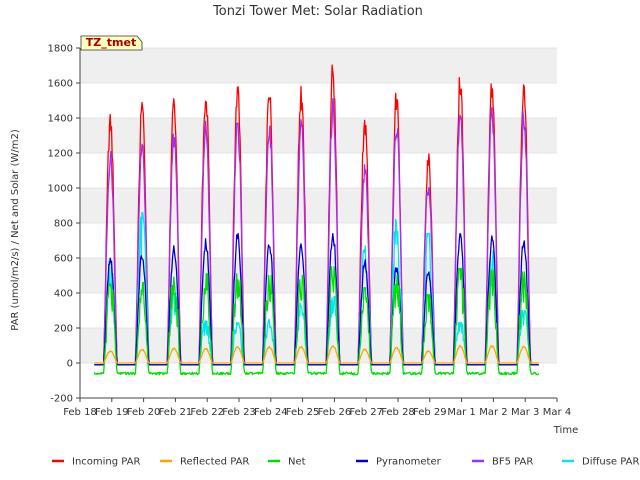  What do you see at coordinates (461, 412) in the screenshot?
I see `x-tick-label: Mar 1` at bounding box center [461, 412].